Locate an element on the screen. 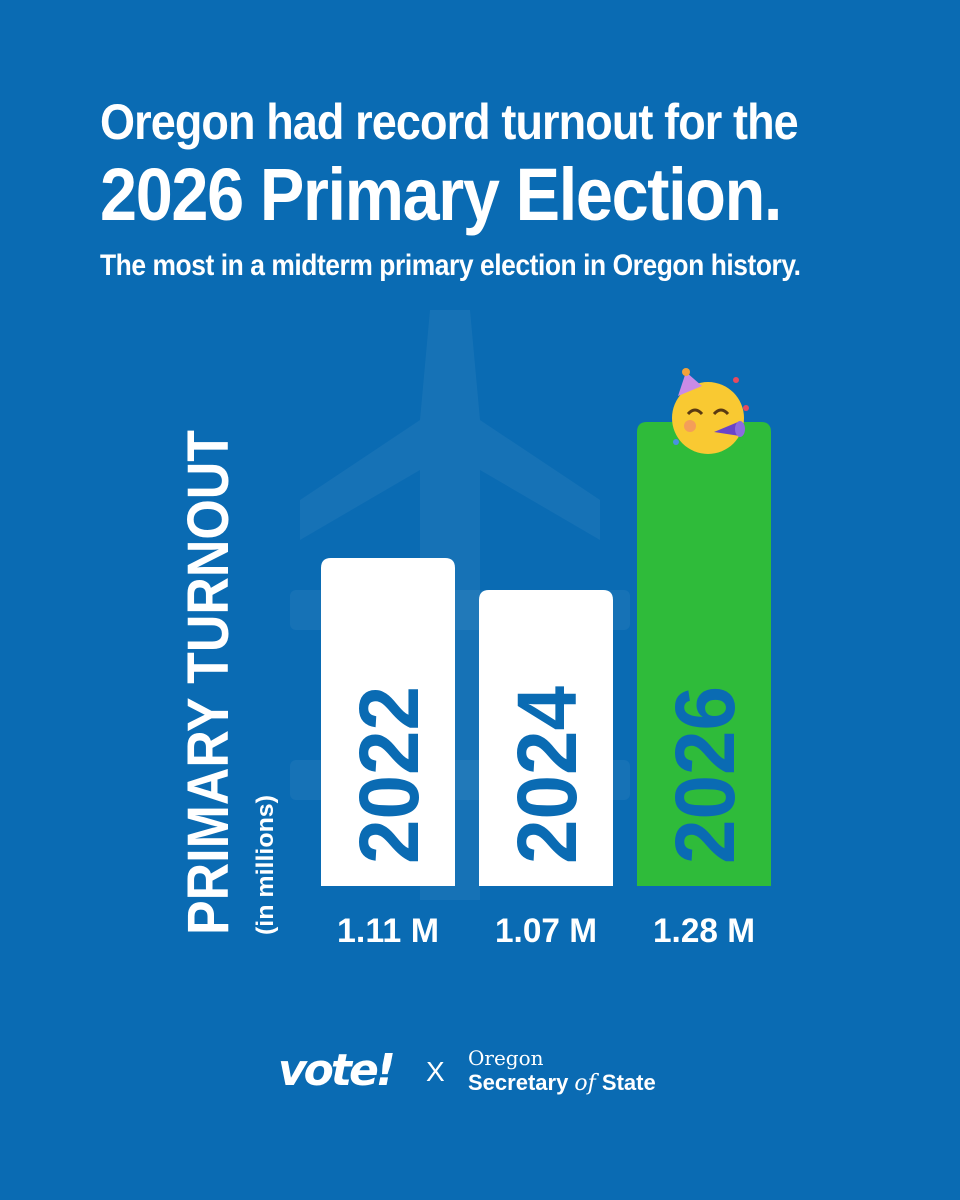  sos-of: of is located at coordinates (585, 1083).